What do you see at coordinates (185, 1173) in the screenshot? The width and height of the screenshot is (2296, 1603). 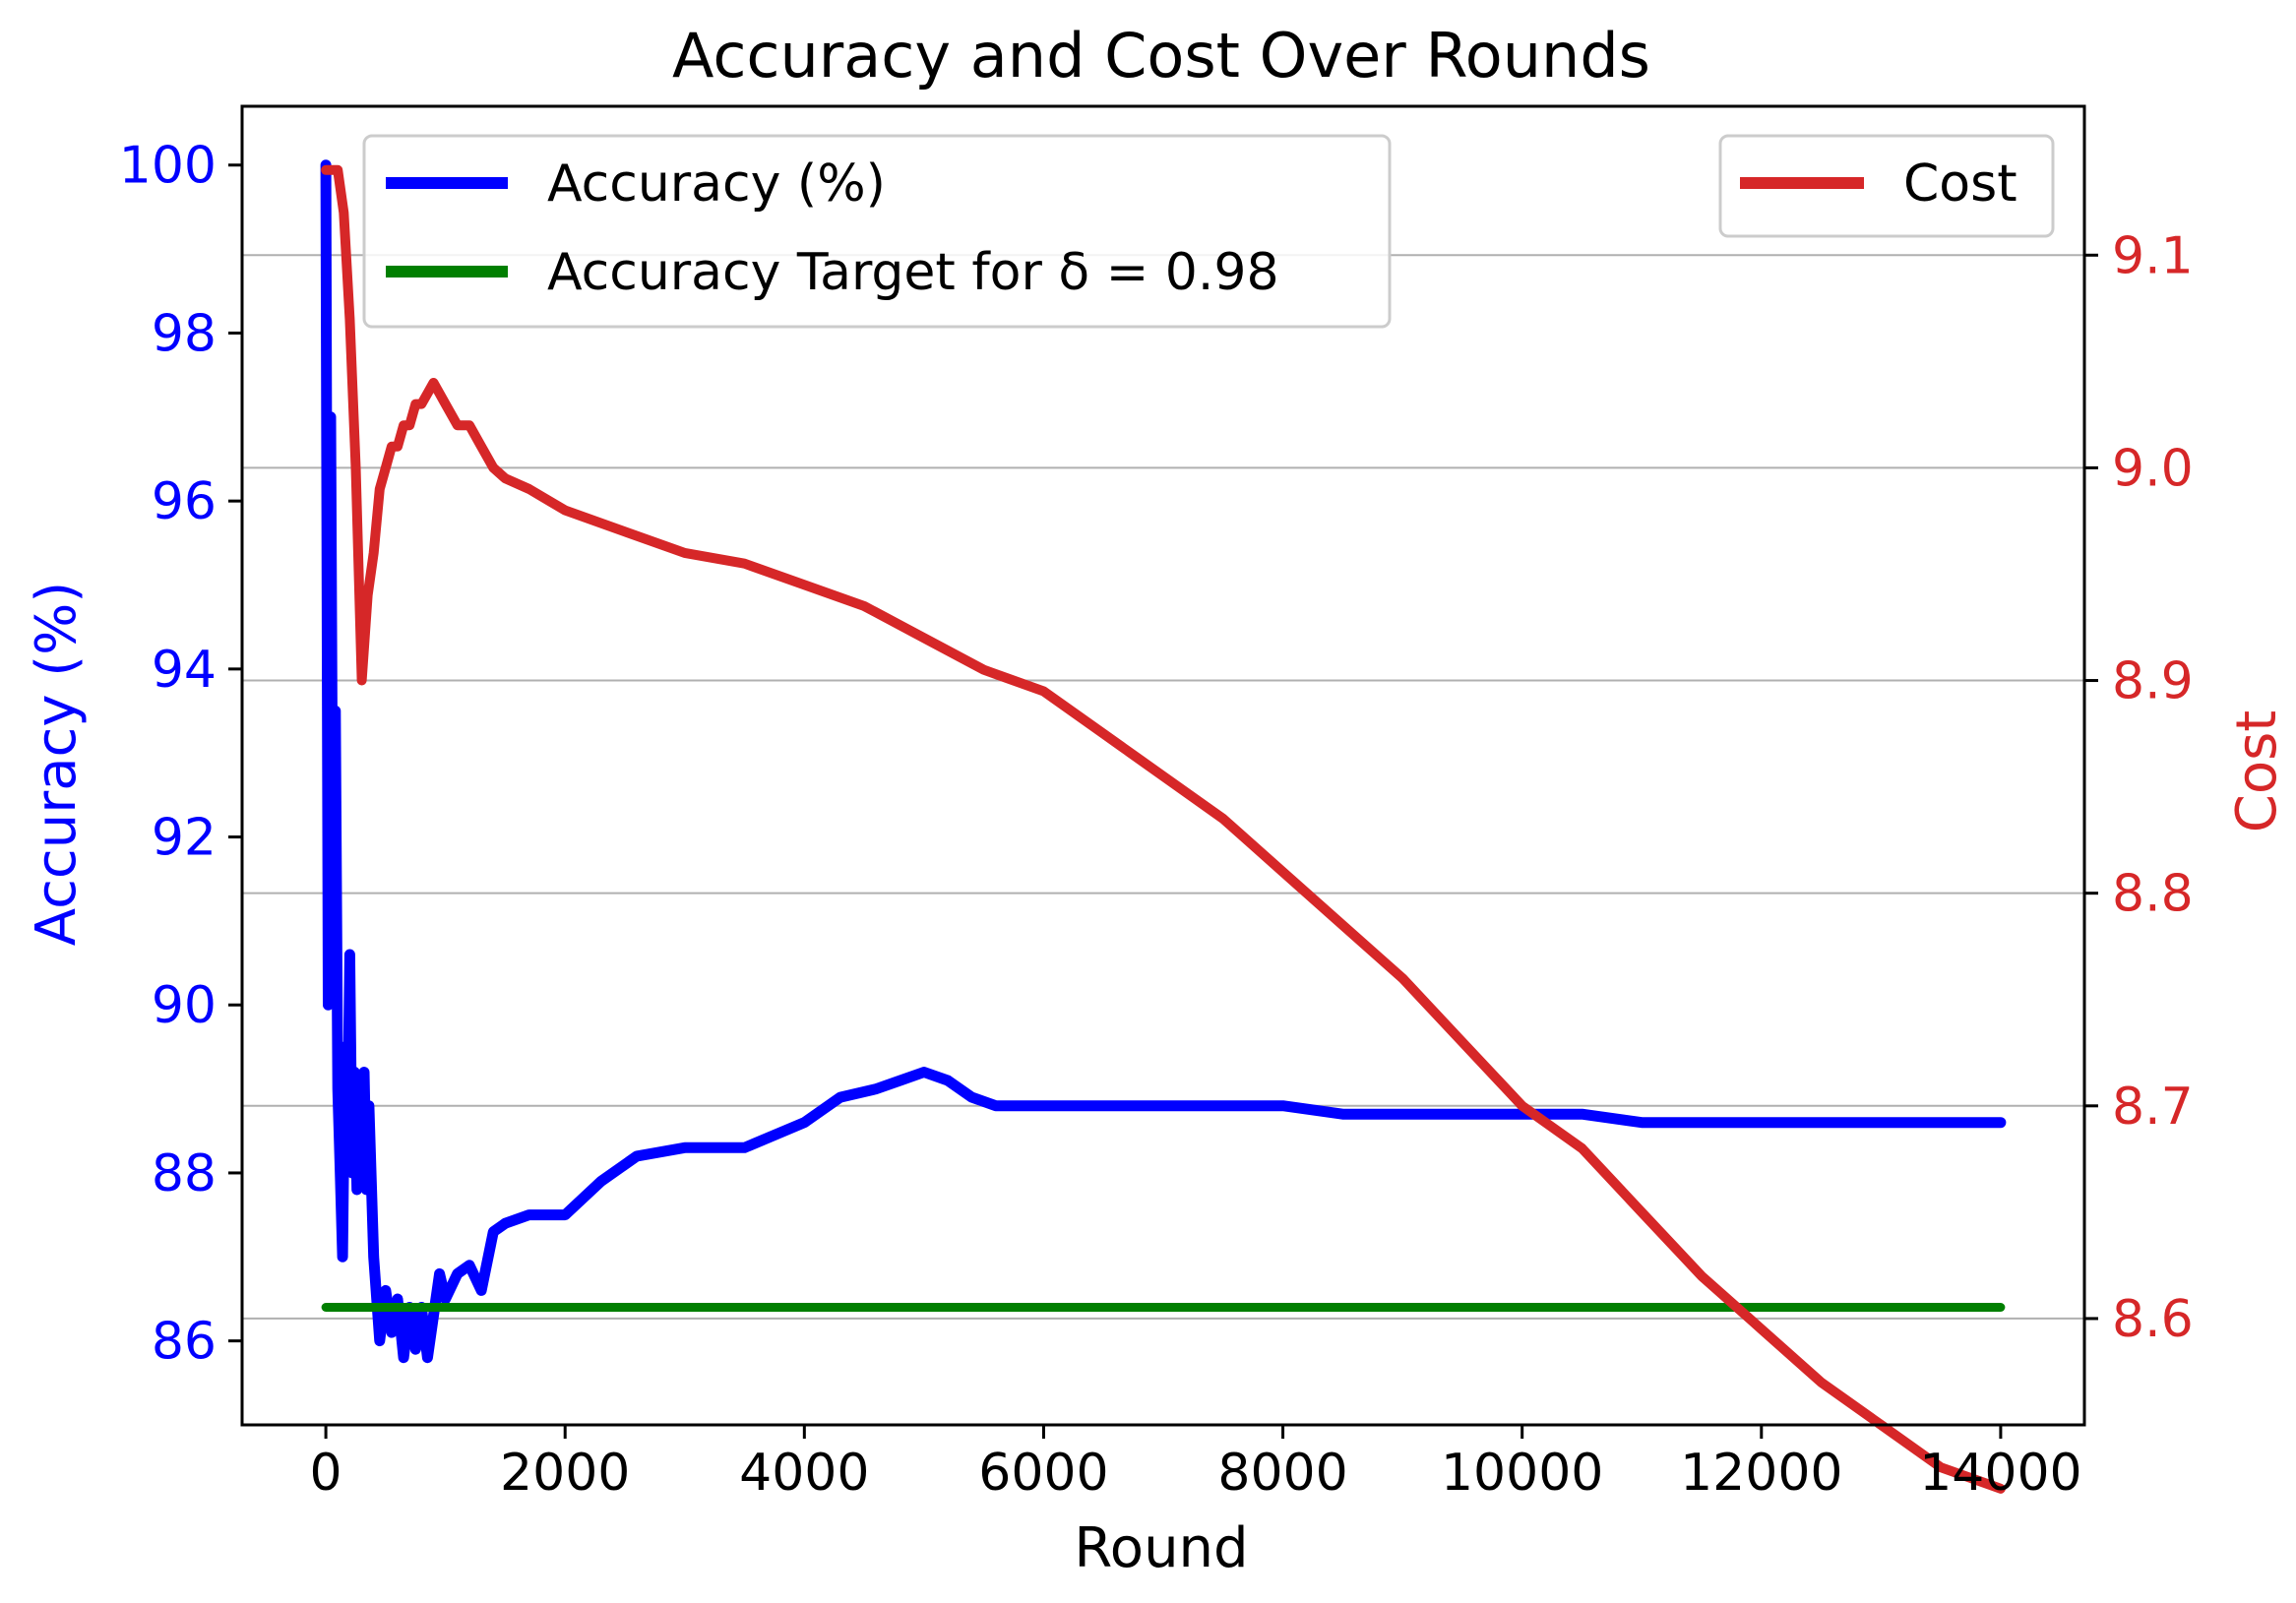 I see `left-y-tick-label: 88` at bounding box center [185, 1173].